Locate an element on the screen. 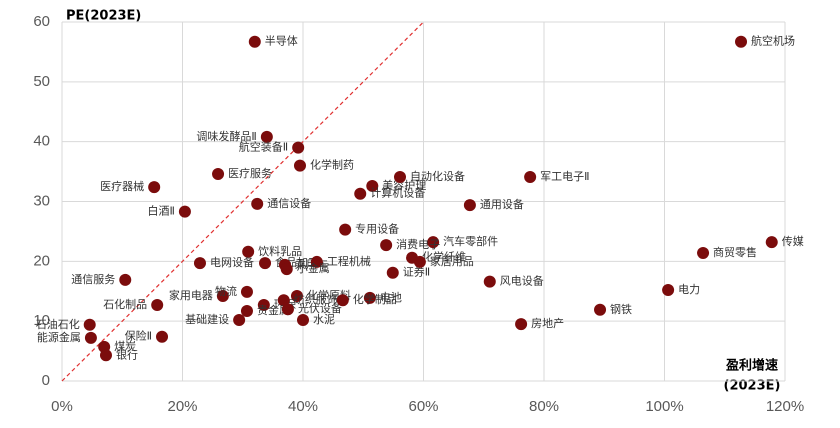 The width and height of the screenshot is (840, 428). point-label: 自动化设备 is located at coordinates (437, 176).